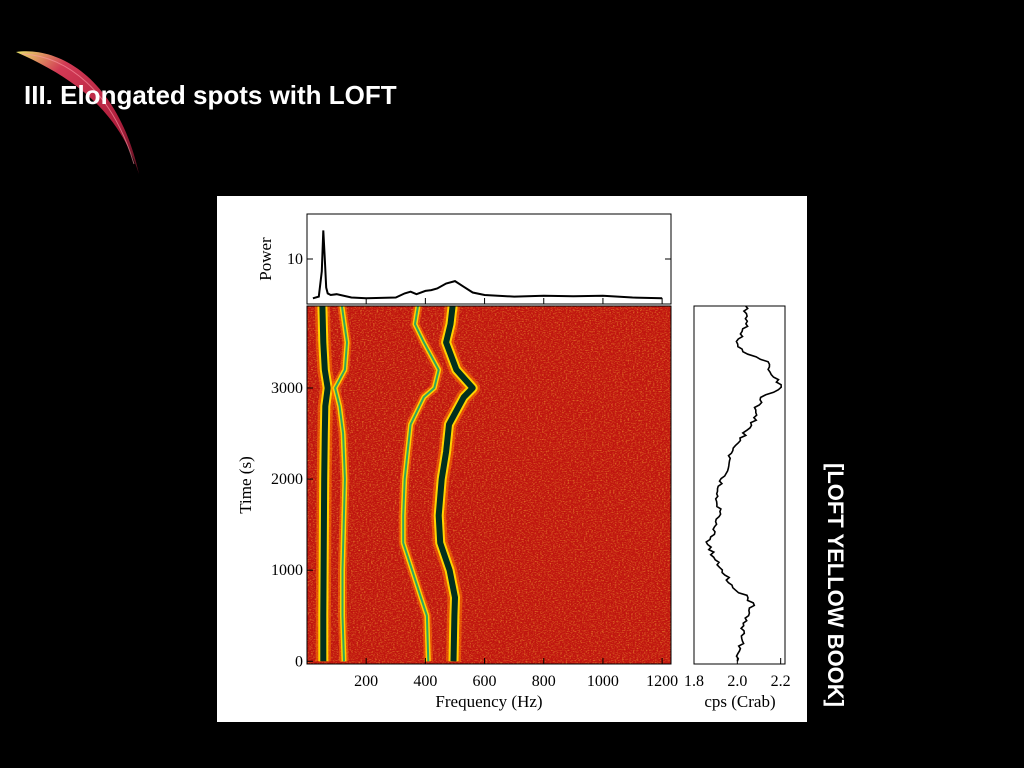 The width and height of the screenshot is (1024, 768). I want to click on comet-logo, so click(77, 112).